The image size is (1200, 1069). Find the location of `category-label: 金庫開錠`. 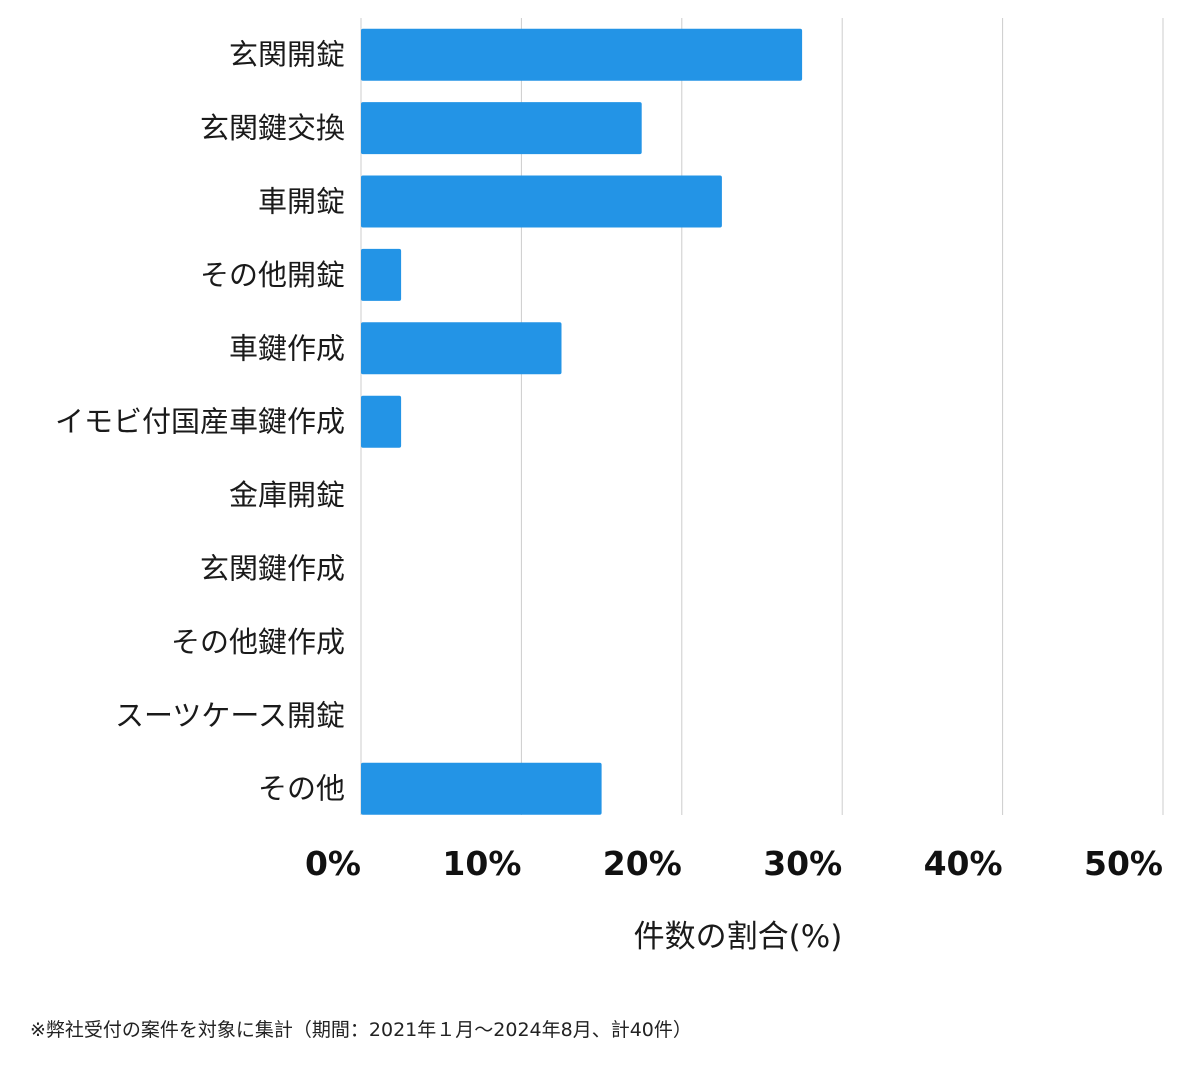

category-label: 金庫開錠 is located at coordinates (287, 495).